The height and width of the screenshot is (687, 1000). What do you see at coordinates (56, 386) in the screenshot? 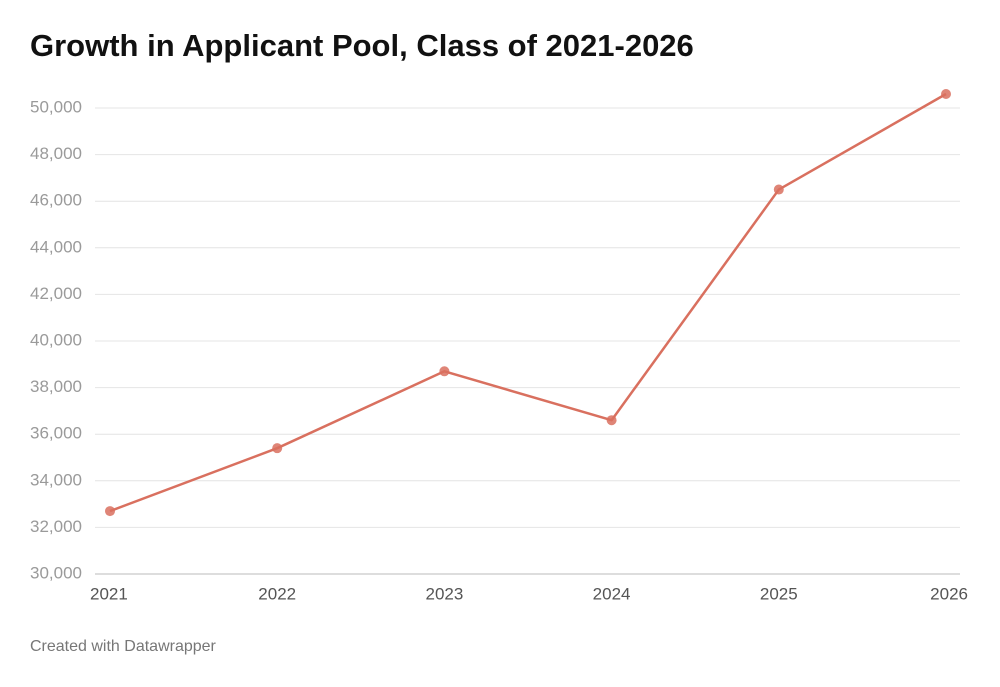
I see `y-tick-label: 38,000` at bounding box center [56, 386].